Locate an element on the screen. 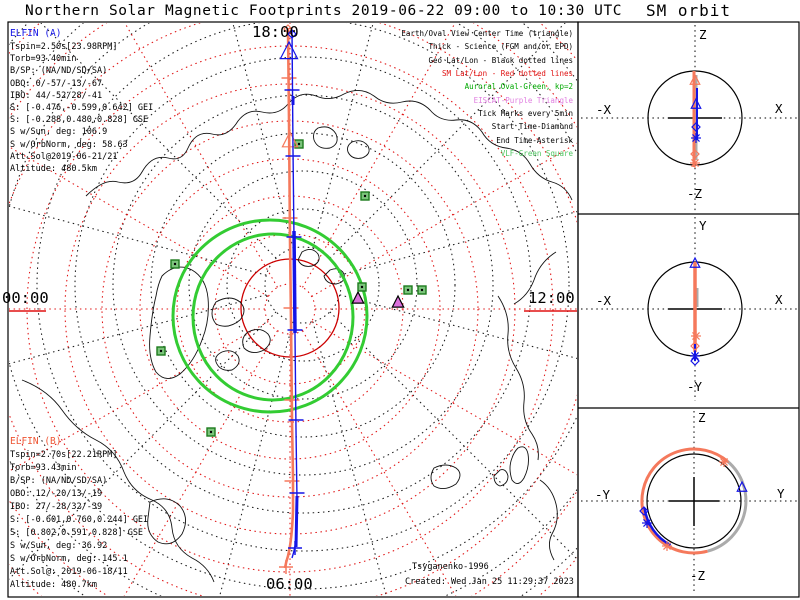  panel1-axis-left: -X is located at coordinates (604, 109).